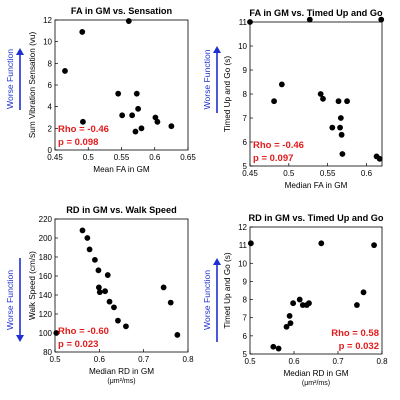 The height and width of the screenshot is (400, 400). I want to click on x-axis-label: Median RD in GM, so click(315, 373).